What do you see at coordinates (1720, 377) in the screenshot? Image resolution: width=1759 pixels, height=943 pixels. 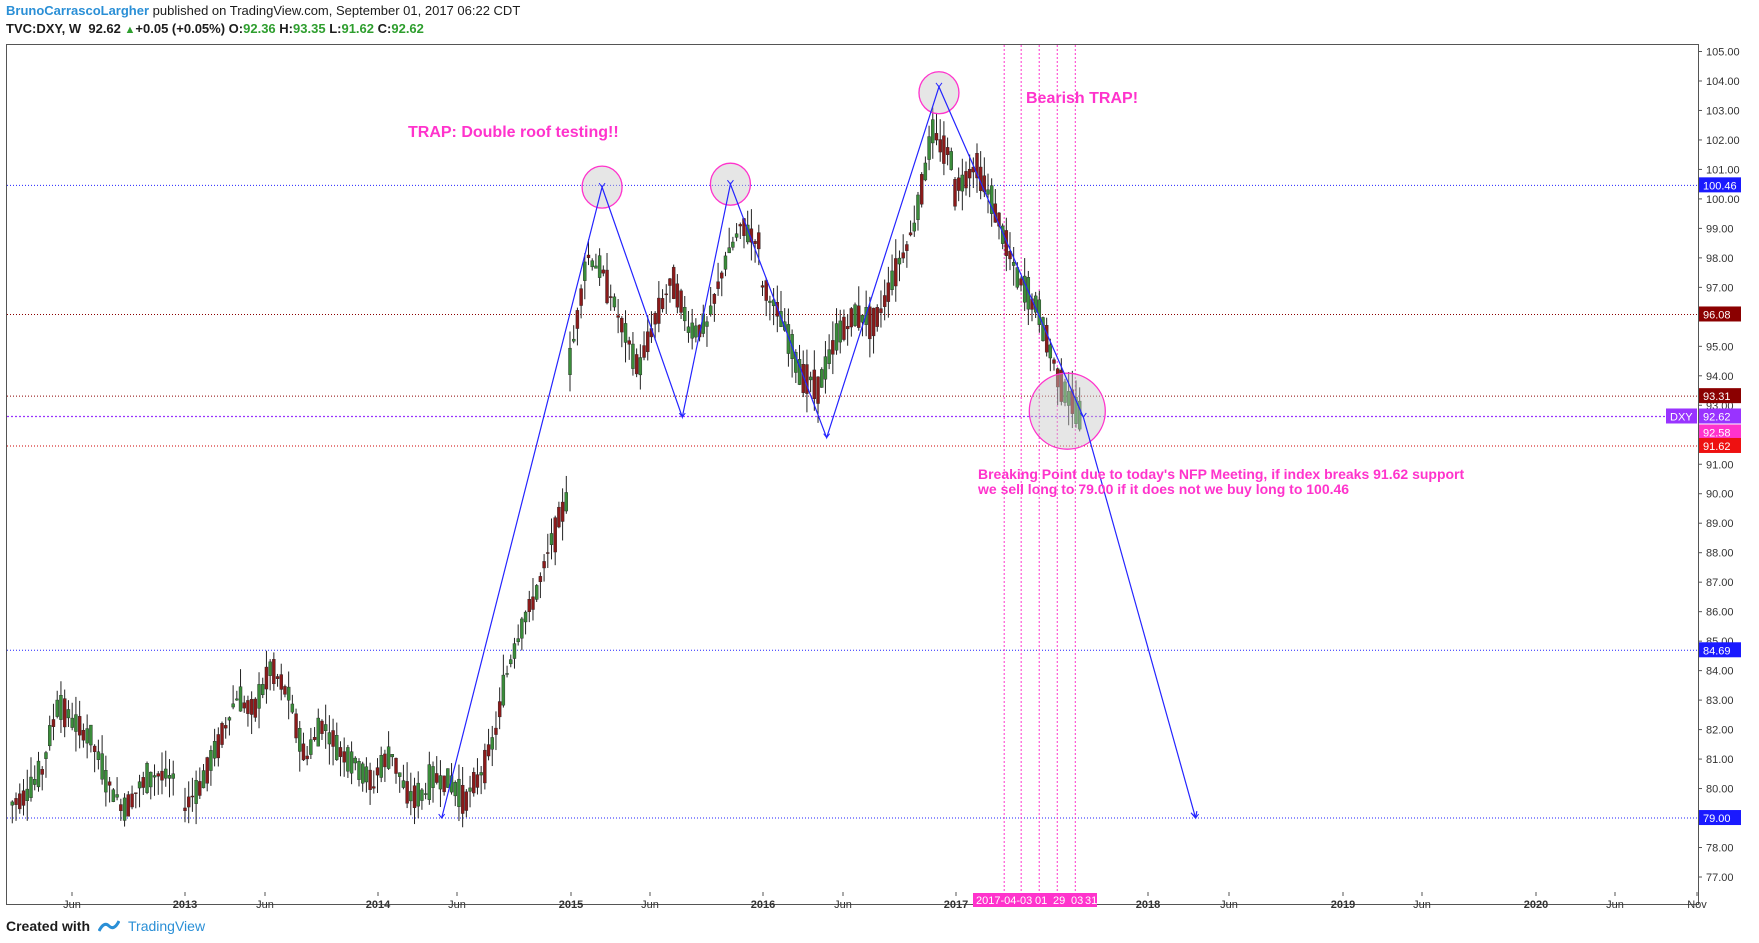 I see `price-tick-label: 94.00` at bounding box center [1720, 377].